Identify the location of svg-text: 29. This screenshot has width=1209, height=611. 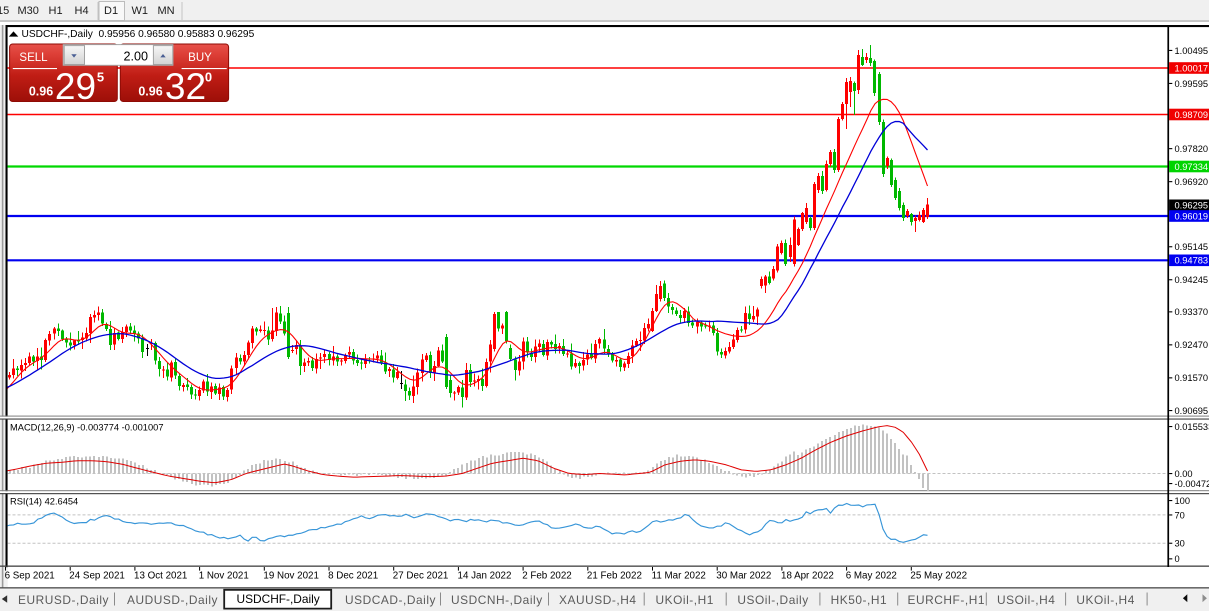
(75, 86).